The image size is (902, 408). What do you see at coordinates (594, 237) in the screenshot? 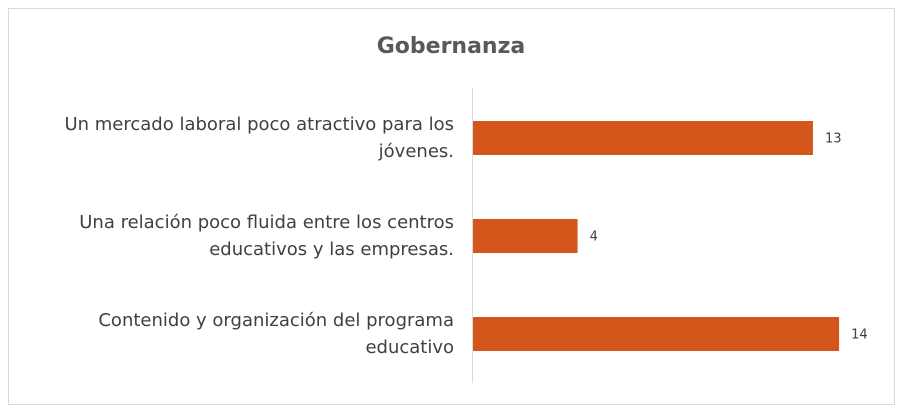
I see `value-label: 4` at bounding box center [594, 237].